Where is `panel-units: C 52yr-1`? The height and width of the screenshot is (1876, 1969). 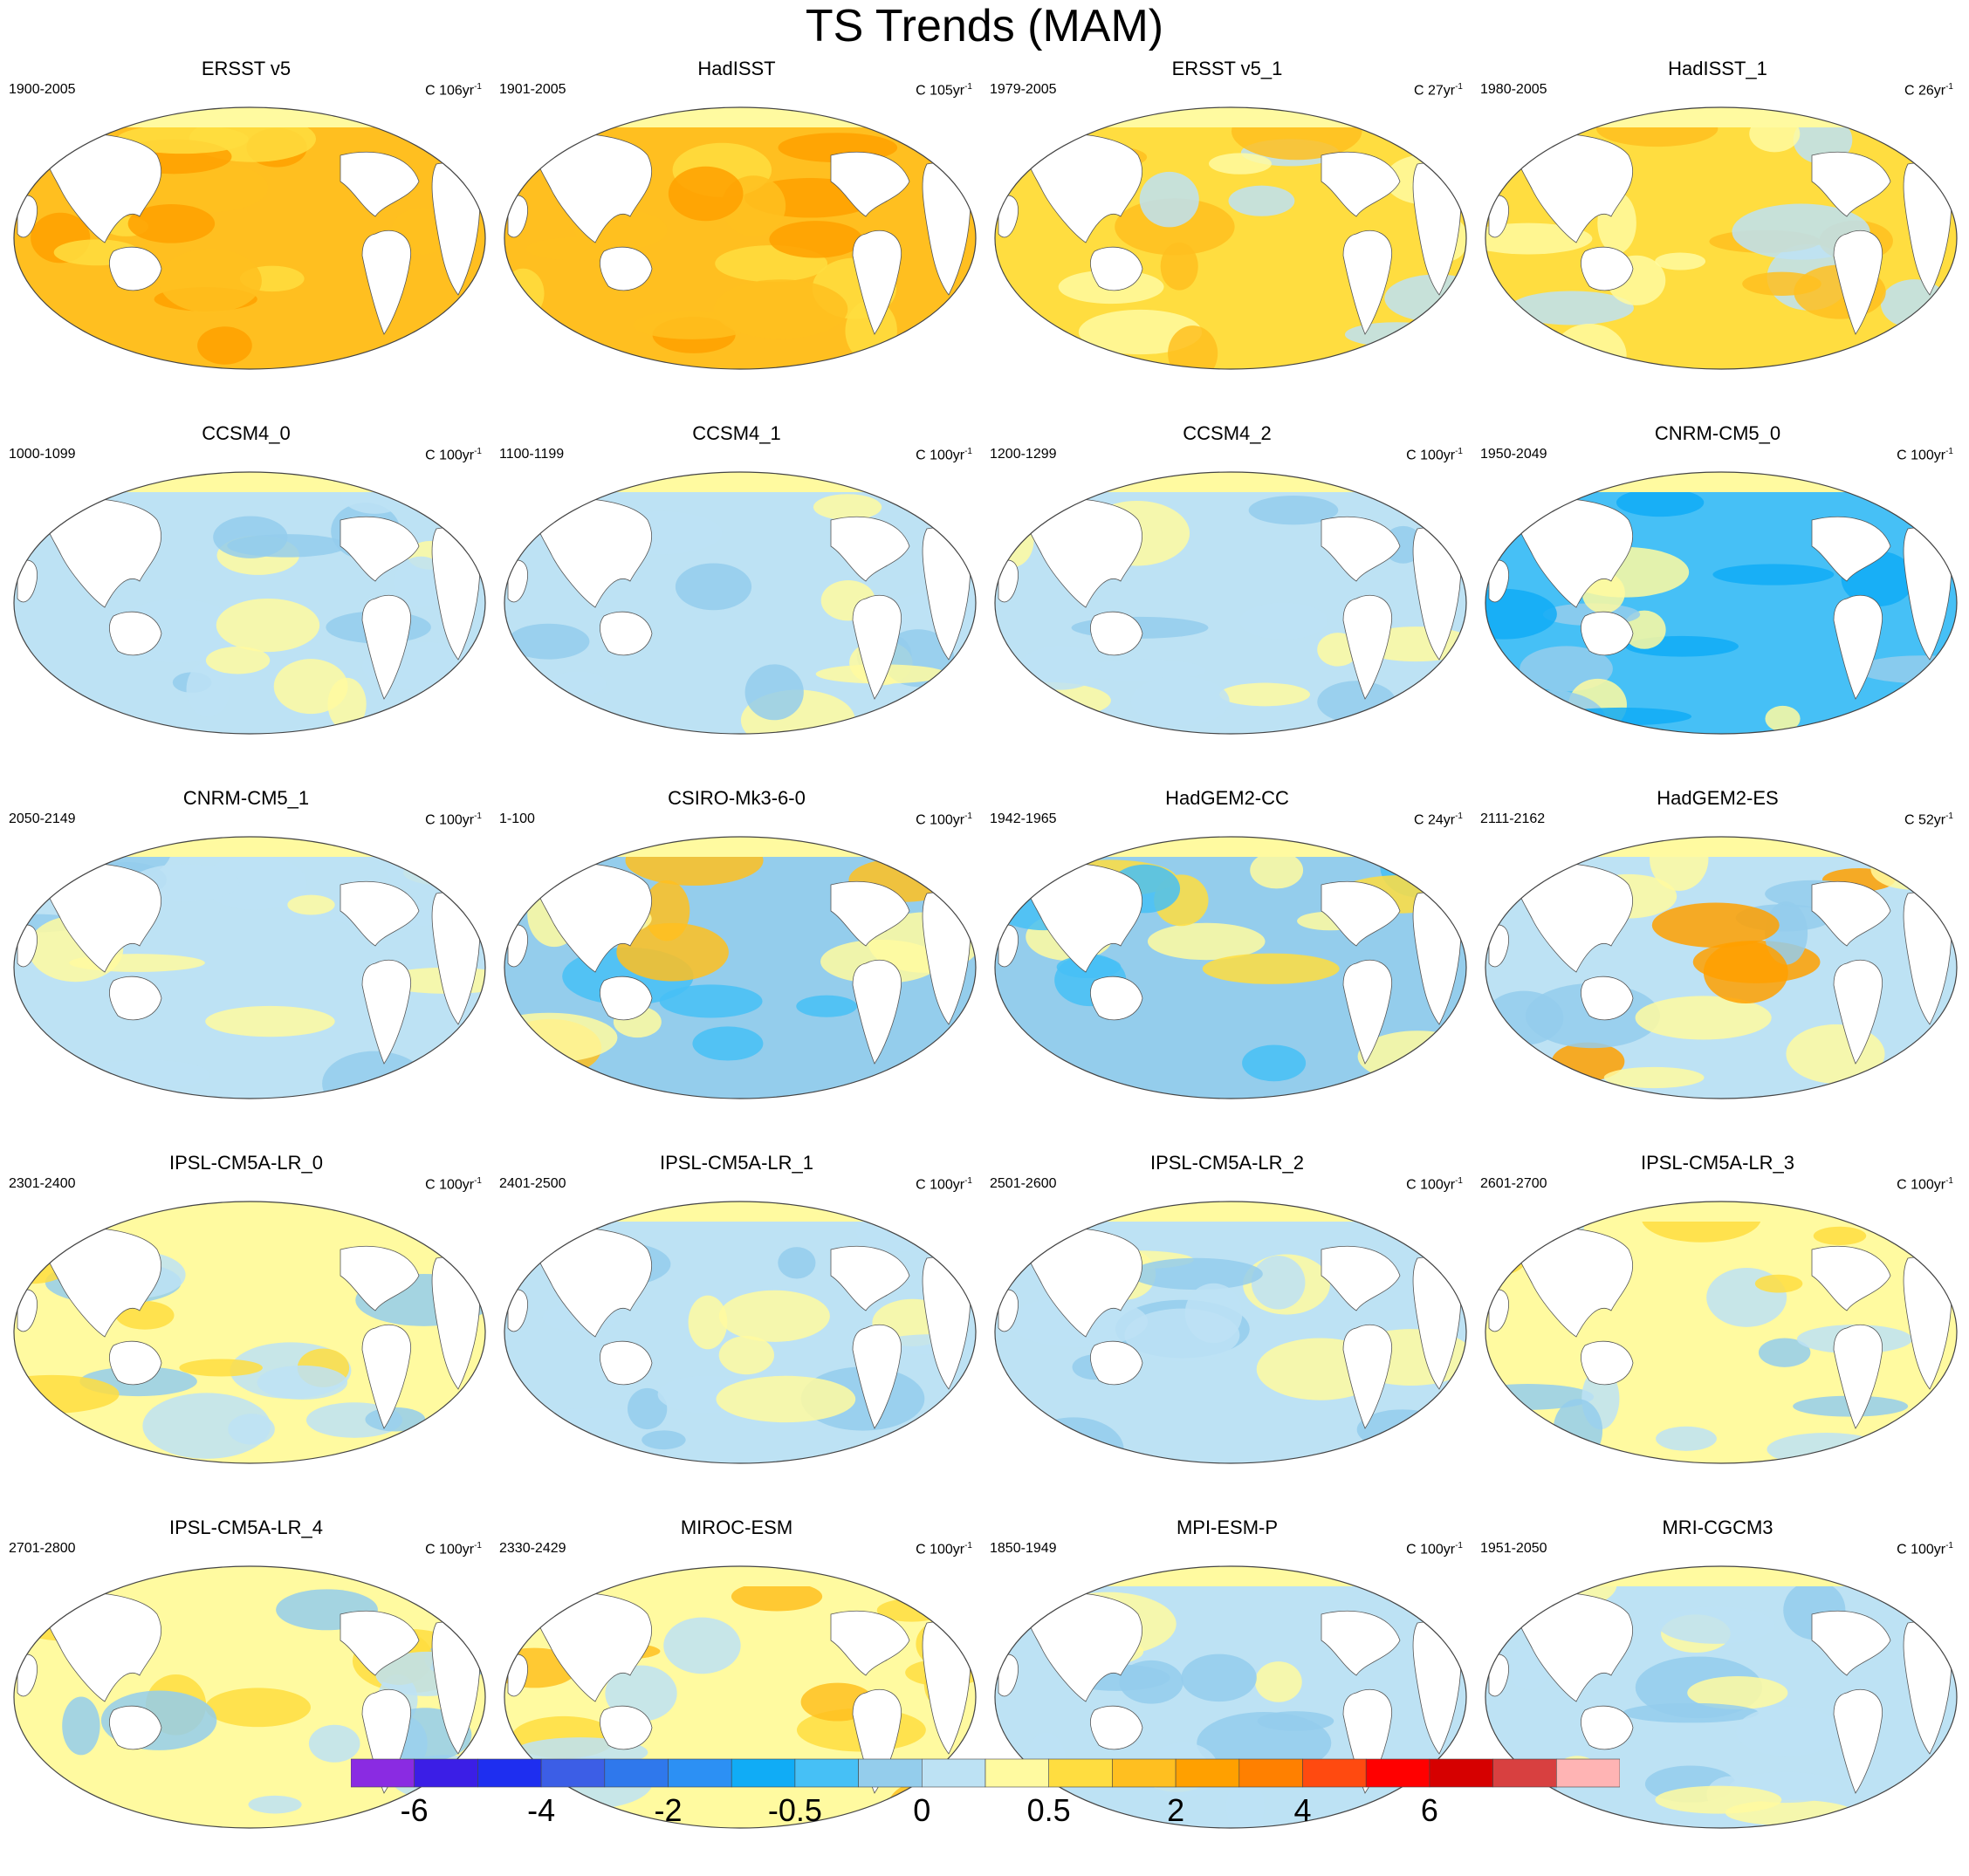
panel-units: C 52yr-1 is located at coordinates (1929, 819).